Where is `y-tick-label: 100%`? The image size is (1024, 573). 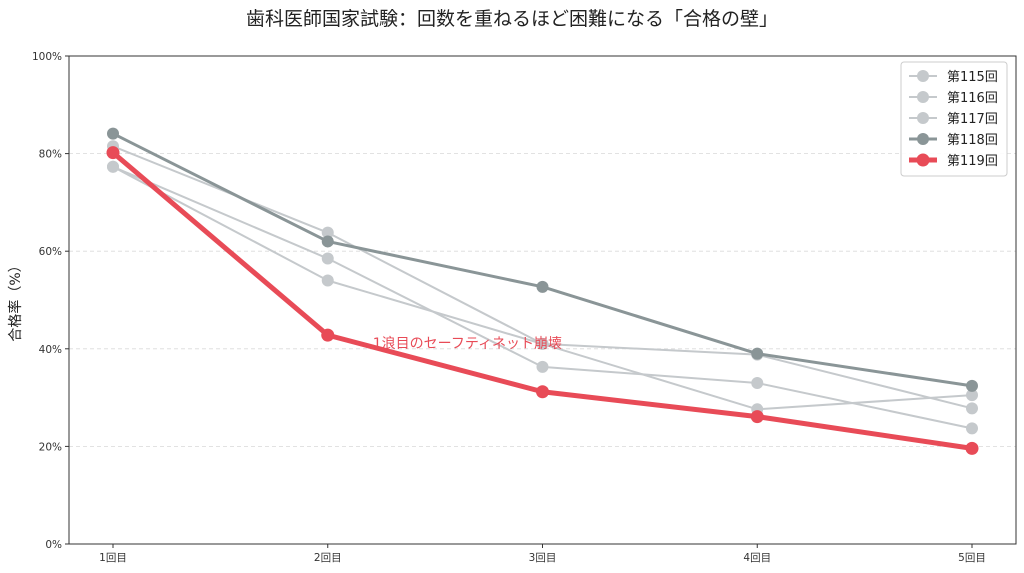
y-tick-label: 100% is located at coordinates (47, 57).